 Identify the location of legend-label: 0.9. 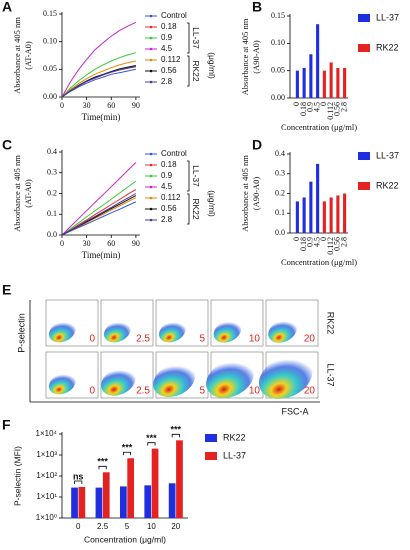
(167, 37).